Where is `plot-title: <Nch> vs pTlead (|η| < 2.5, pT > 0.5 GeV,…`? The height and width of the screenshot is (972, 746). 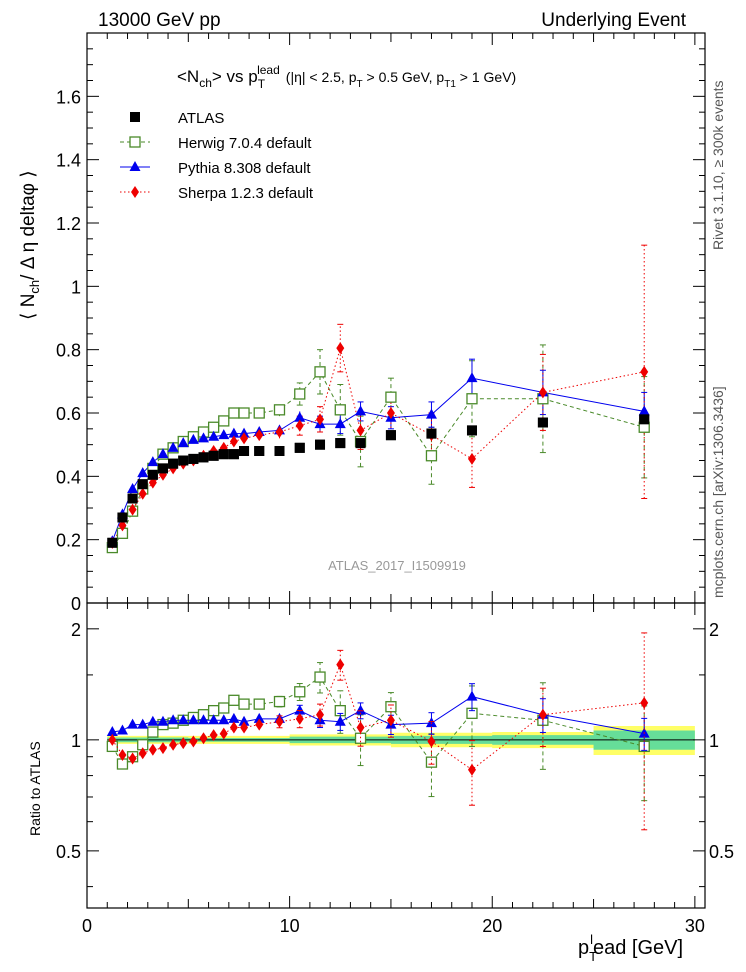
plot-title: <Nch> vs pTlead (|η| < 2.5, pT > 0.5 GeV,… is located at coordinates (346, 77).